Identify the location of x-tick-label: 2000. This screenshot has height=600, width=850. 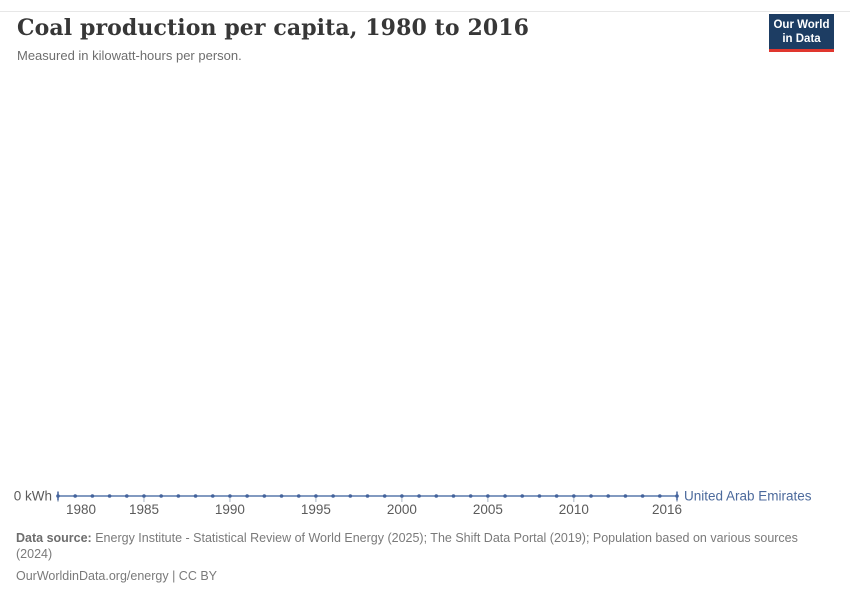
(402, 509).